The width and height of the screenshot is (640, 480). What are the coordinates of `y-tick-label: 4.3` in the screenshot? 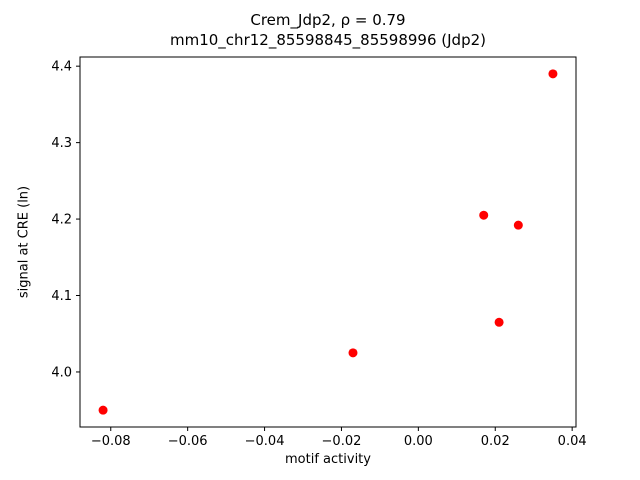 It's located at (61, 143).